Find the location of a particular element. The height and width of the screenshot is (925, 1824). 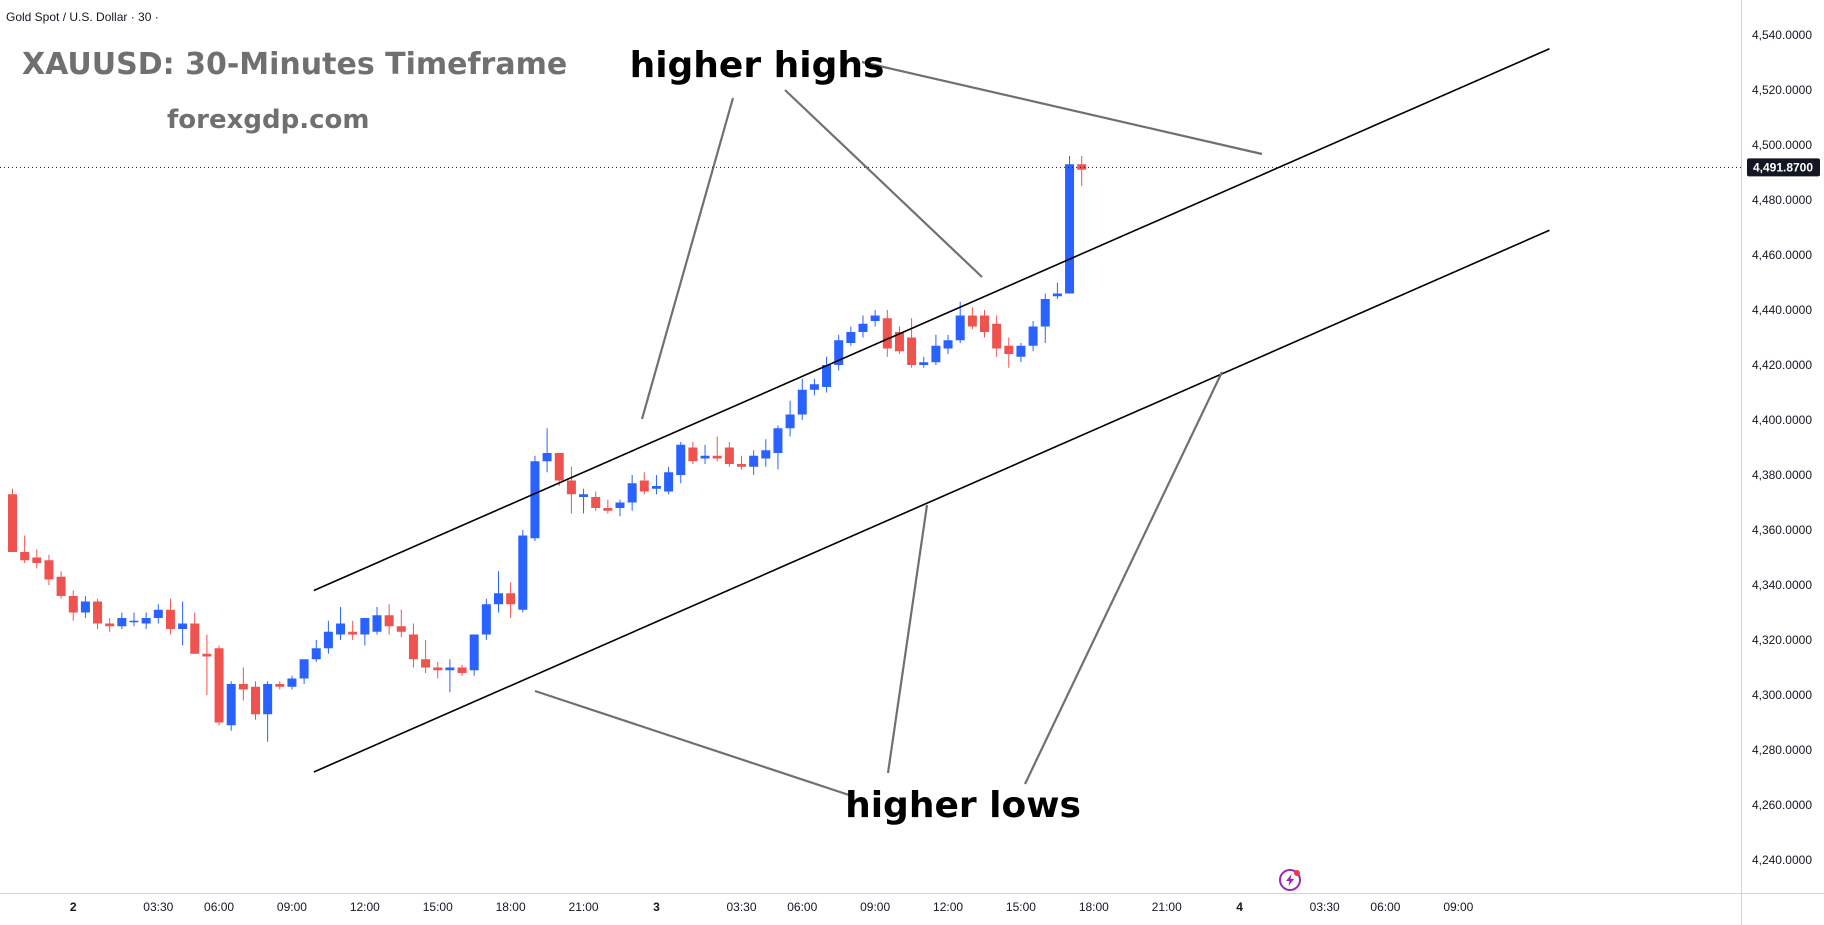

time-tick-label: 09:00 is located at coordinates (1458, 907).